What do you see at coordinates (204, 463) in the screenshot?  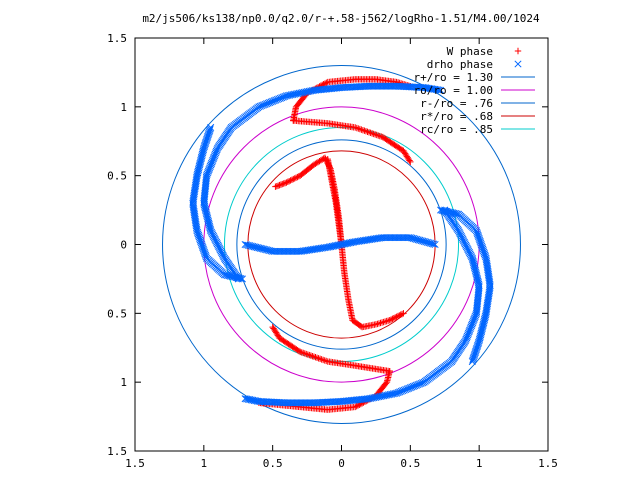 I see `x-tick-label: 1` at bounding box center [204, 463].